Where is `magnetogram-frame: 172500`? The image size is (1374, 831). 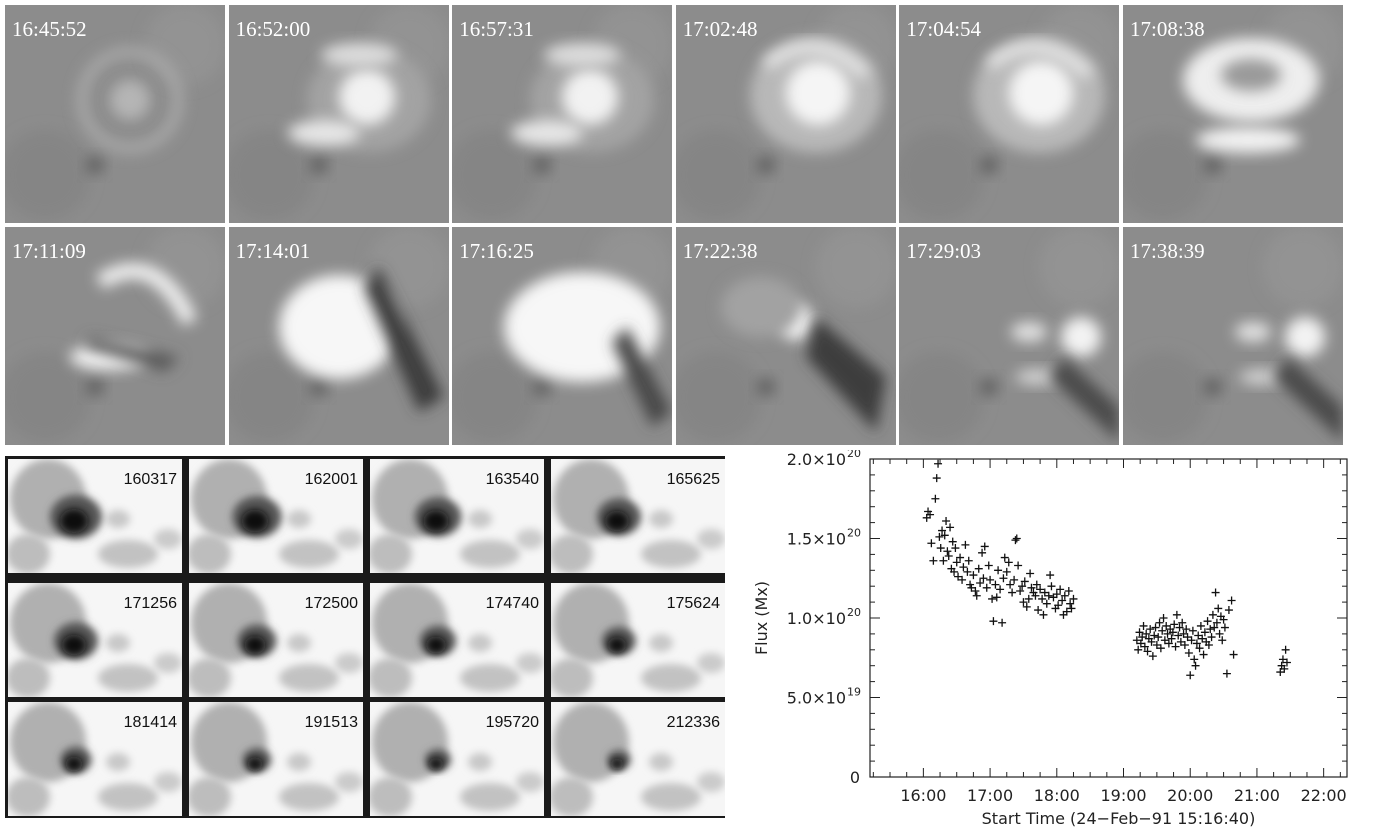
magnetogram-frame: 172500 is located at coordinates (276, 640).